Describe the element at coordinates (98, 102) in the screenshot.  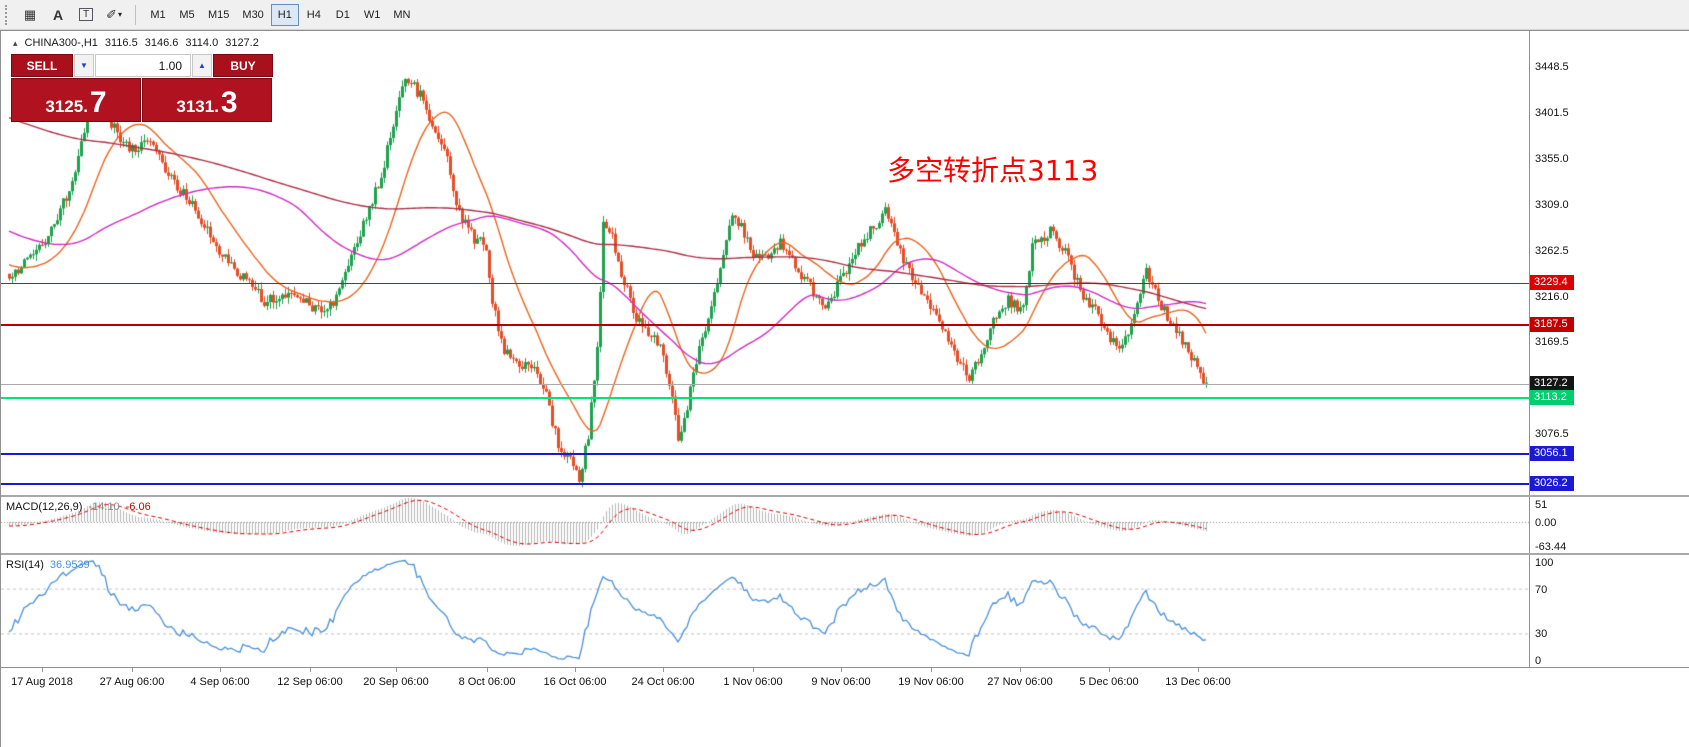
I see `sell-price-big-digit: 7` at that location.